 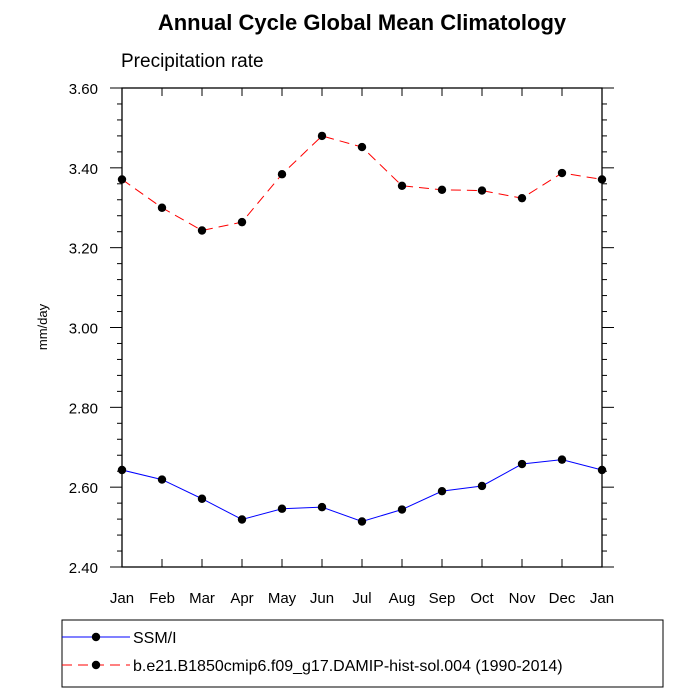 I want to click on x-tick-labels: Jan Feb Mar Apr May Jun Jul Aug Sep Oct Nov Dec Jan, so click(x=362, y=598).